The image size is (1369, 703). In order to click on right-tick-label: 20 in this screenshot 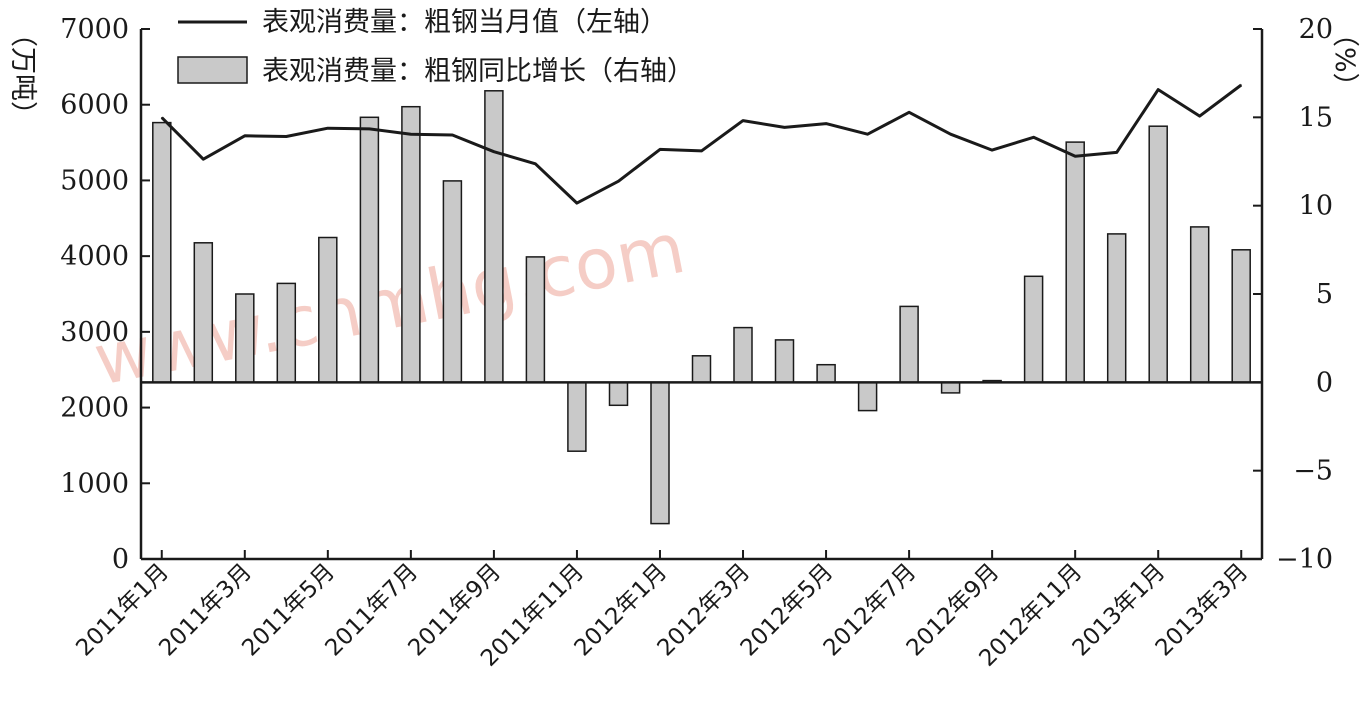, I will do `click(1316, 29)`.